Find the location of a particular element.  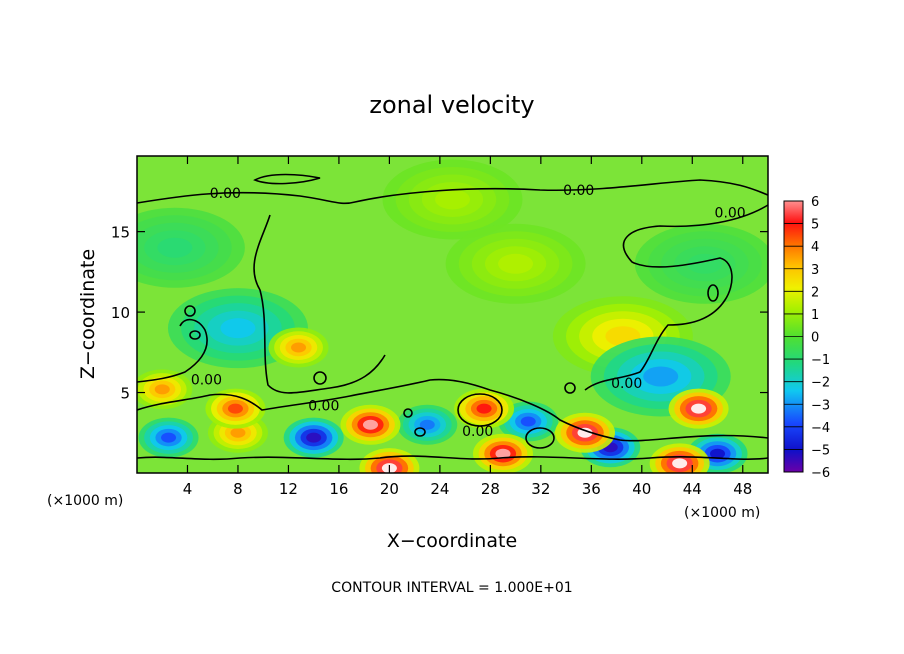

x-tick-label-16: 16 is located at coordinates (338, 489).